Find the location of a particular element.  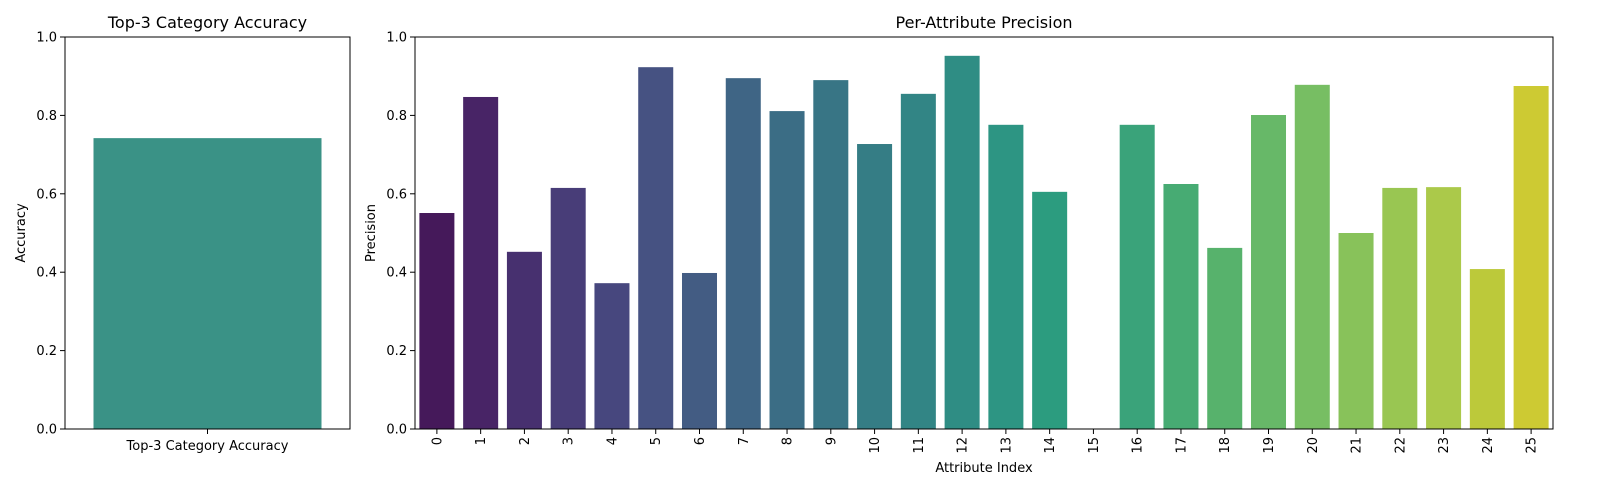

axes-frame is located at coordinates (207, 233).